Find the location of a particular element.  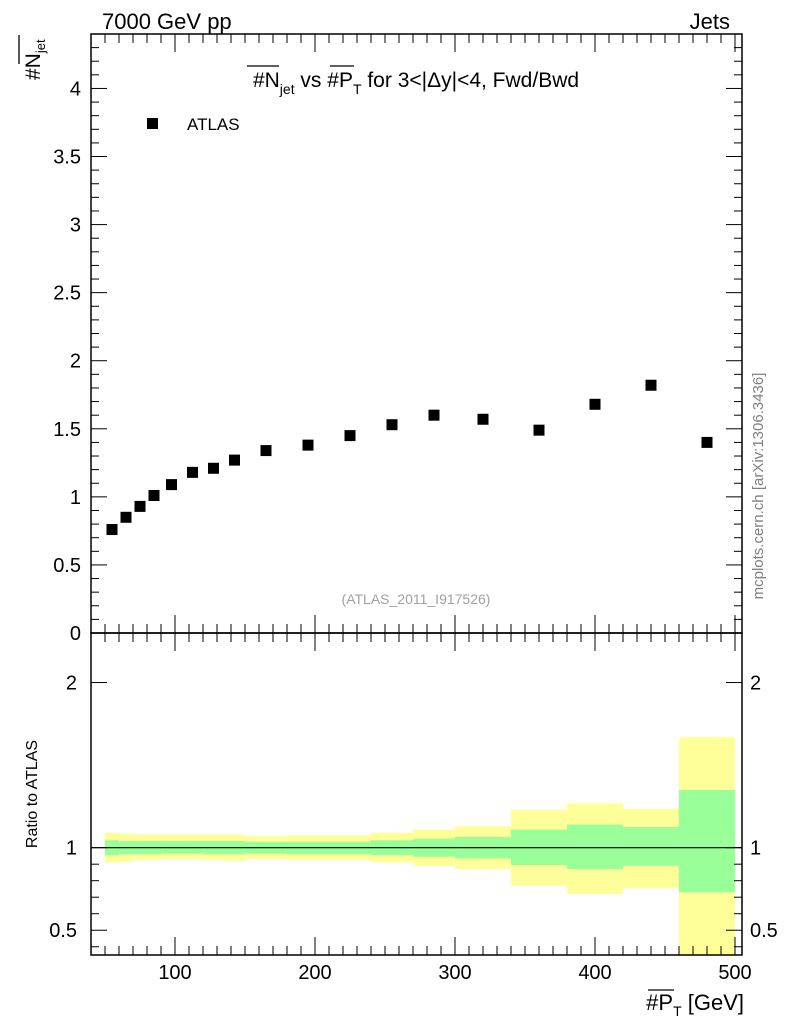

title-prefix: #N is located at coordinates (266, 80).